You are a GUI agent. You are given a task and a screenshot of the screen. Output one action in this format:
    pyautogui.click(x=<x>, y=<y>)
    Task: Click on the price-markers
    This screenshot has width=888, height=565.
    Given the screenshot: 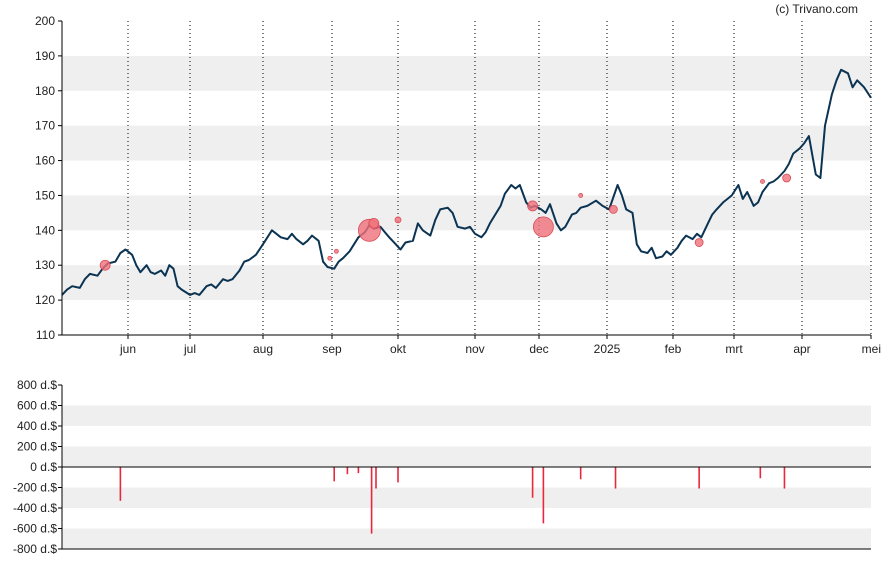 What is the action you would take?
    pyautogui.click(x=445, y=222)
    